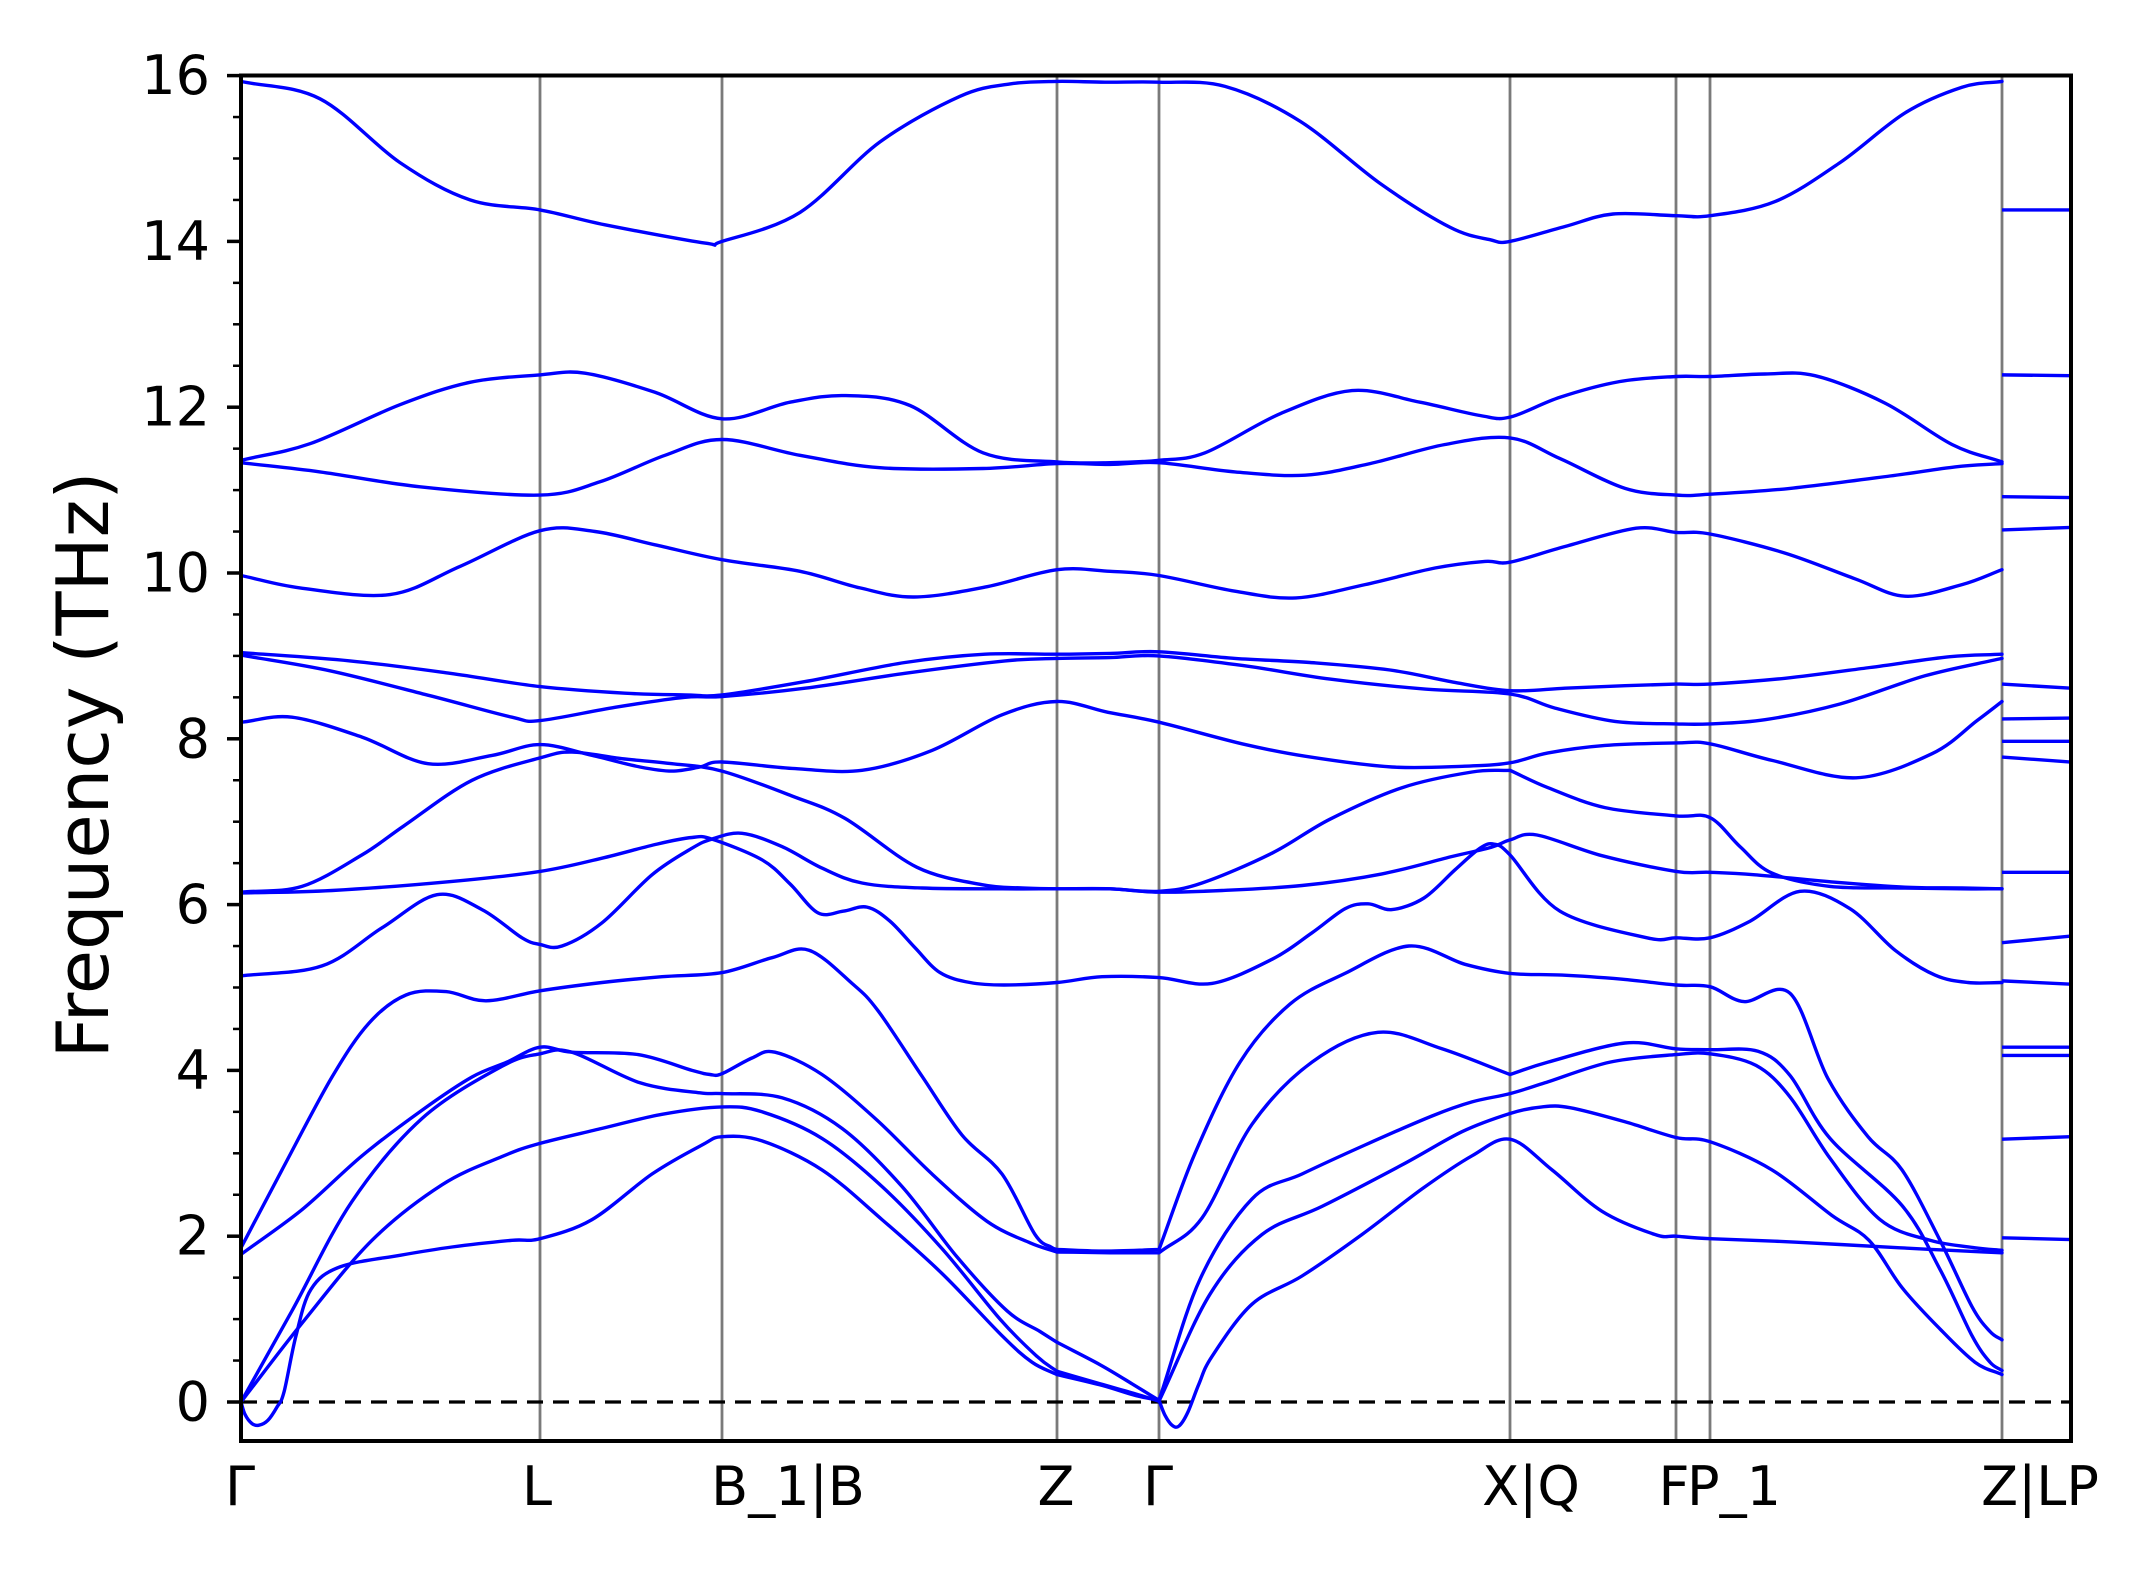 The height and width of the screenshot is (1571, 2145). Describe the element at coordinates (193, 738) in the screenshot. I see `y-tick-label-8: 8` at that location.